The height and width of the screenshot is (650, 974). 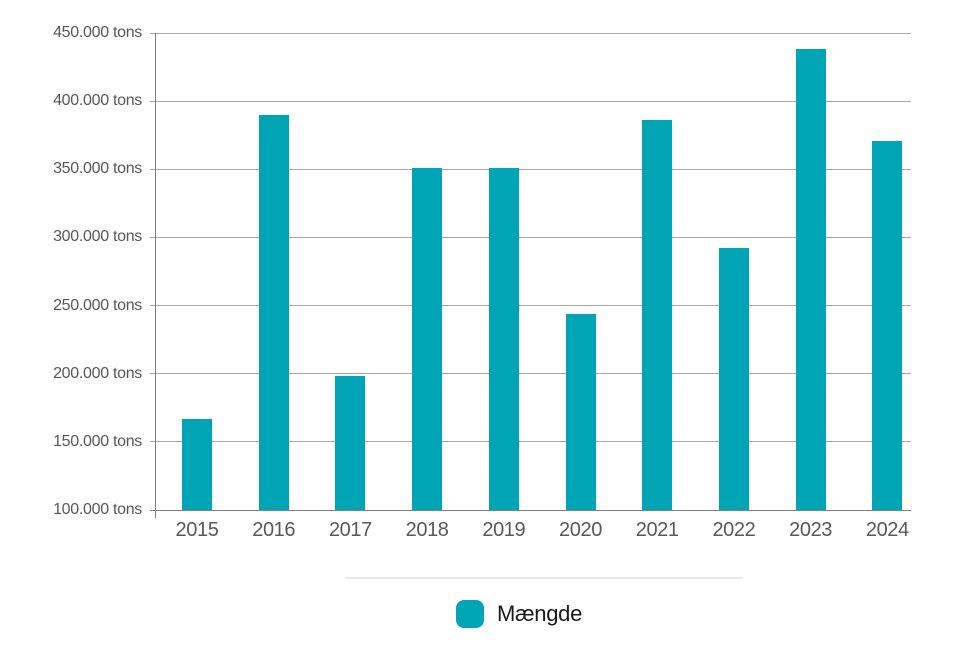 I want to click on legend-swatch-icon, so click(x=470, y=614).